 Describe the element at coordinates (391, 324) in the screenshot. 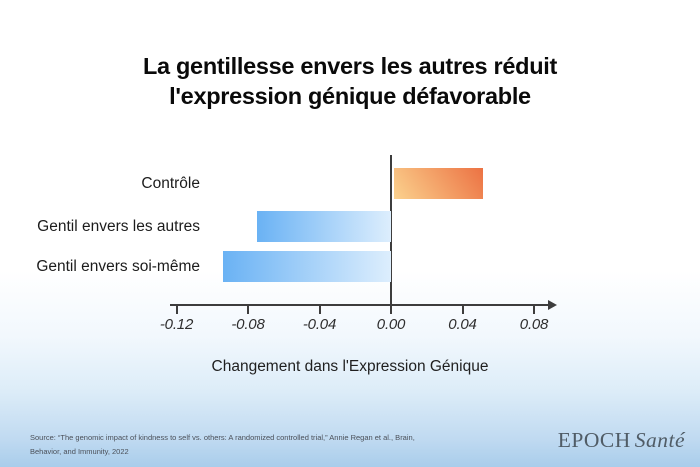

I see `x-axis-tick-label: 0.00` at that location.